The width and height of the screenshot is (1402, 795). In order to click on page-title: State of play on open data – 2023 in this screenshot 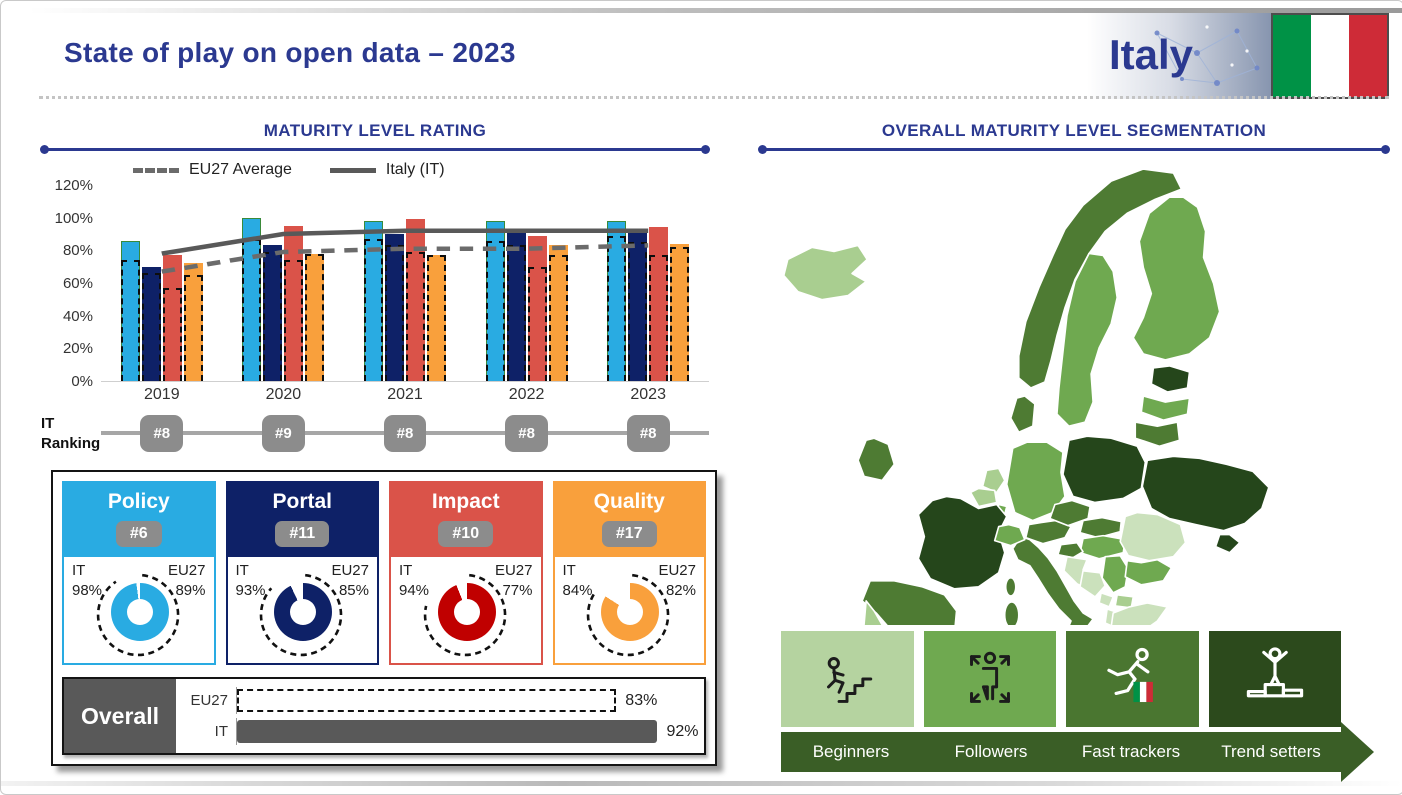, I will do `click(290, 52)`.